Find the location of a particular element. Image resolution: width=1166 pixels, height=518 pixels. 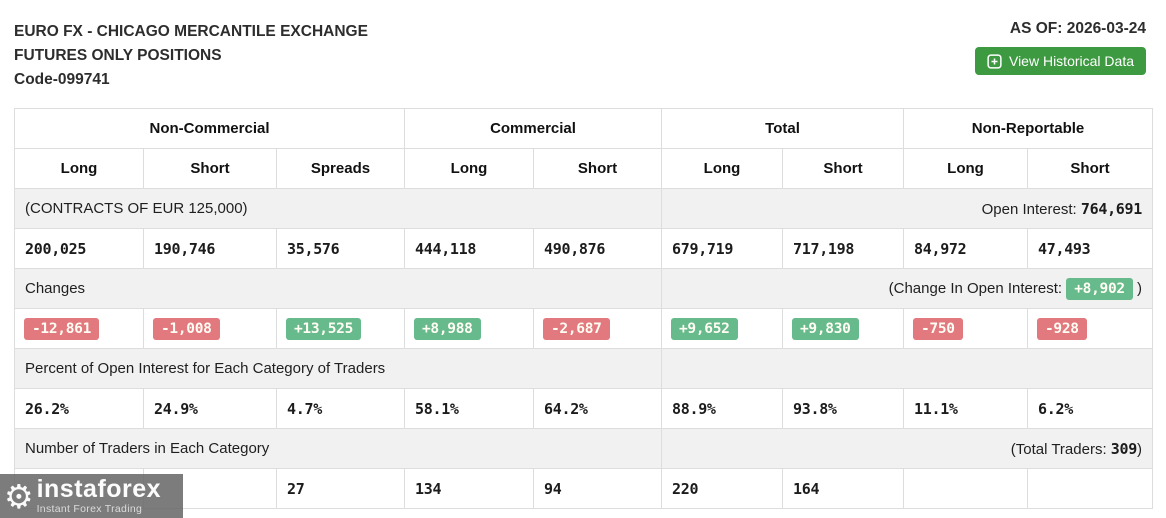

report-header-right: AS OF: 2026-03-24 View Historical Data is located at coordinates (1060, 47).